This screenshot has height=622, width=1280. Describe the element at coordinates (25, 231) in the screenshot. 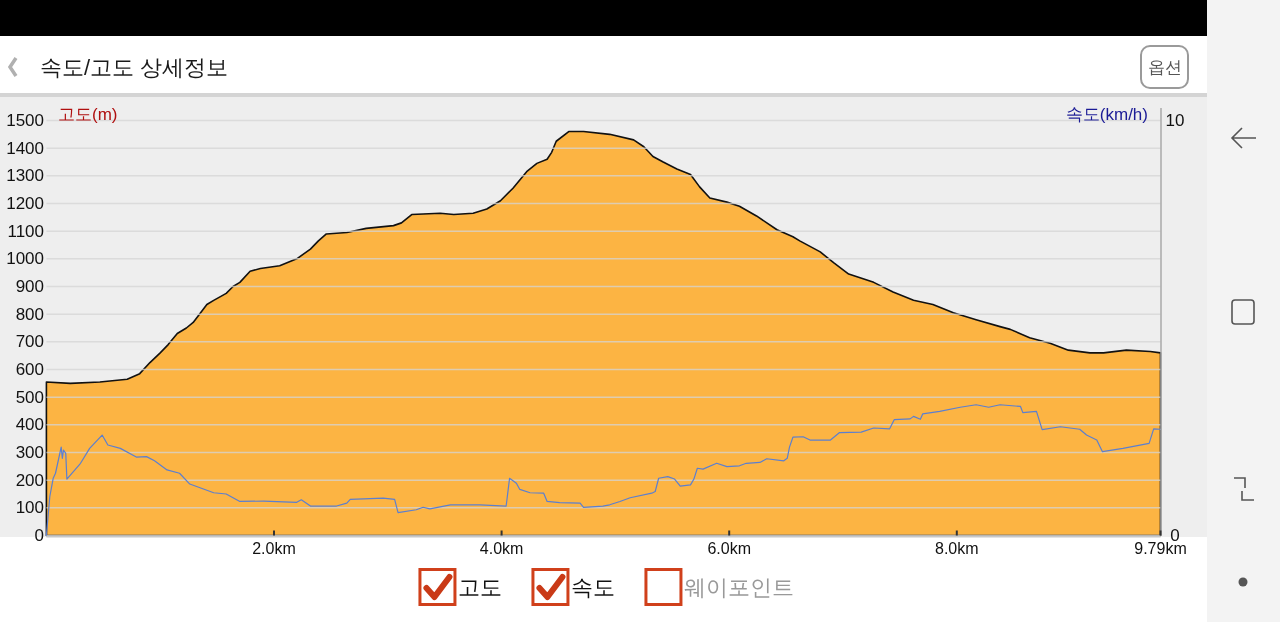

I see `y-tick-label: 1100` at that location.